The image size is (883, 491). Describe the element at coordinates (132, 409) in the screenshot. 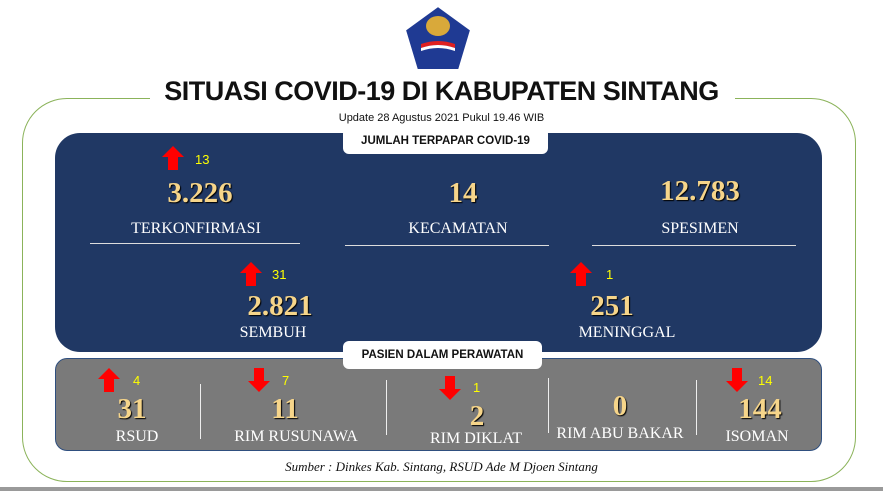

I see `rsud-value: 31` at that location.